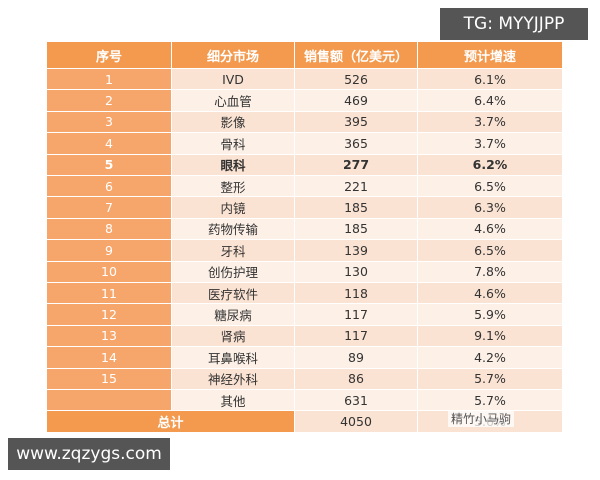  Describe the element at coordinates (356, 251) in the screenshot. I see `data-cell: 139` at that location.